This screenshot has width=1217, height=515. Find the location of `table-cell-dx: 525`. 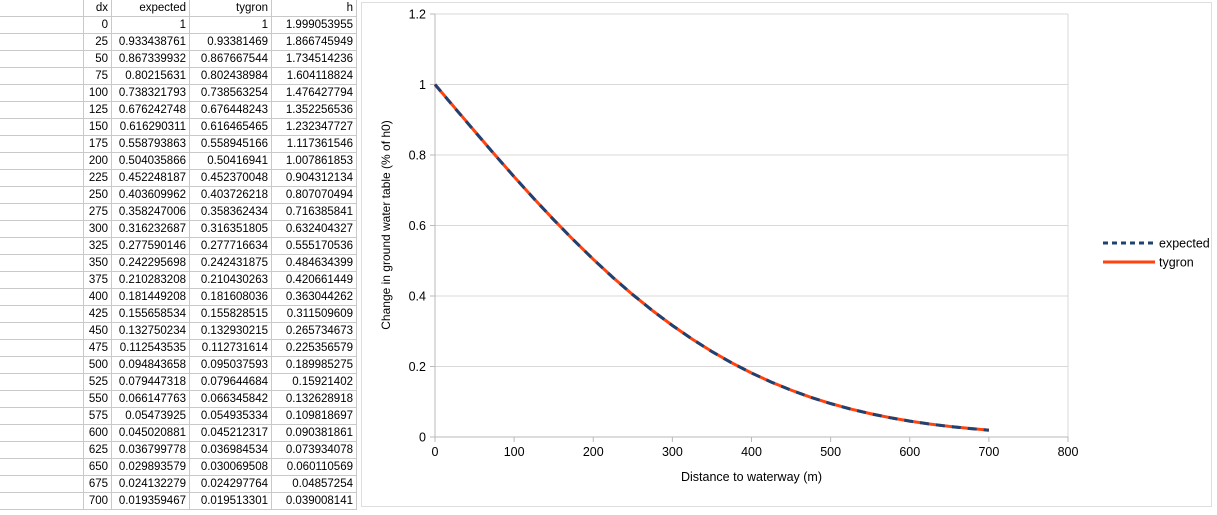

table-cell-dx: 525 is located at coordinates (98, 382).